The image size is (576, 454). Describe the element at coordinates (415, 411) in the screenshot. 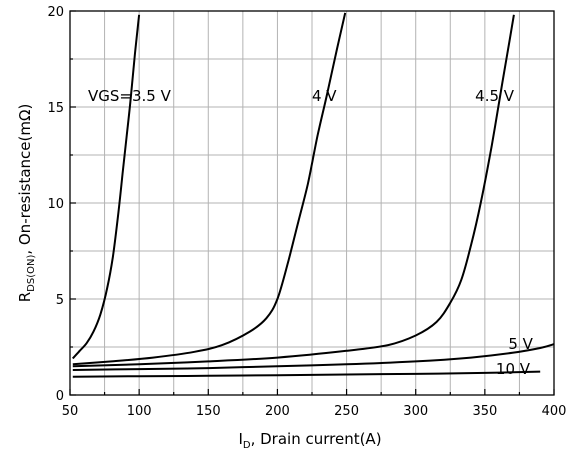

I see `x-tick-label: 300` at that location.